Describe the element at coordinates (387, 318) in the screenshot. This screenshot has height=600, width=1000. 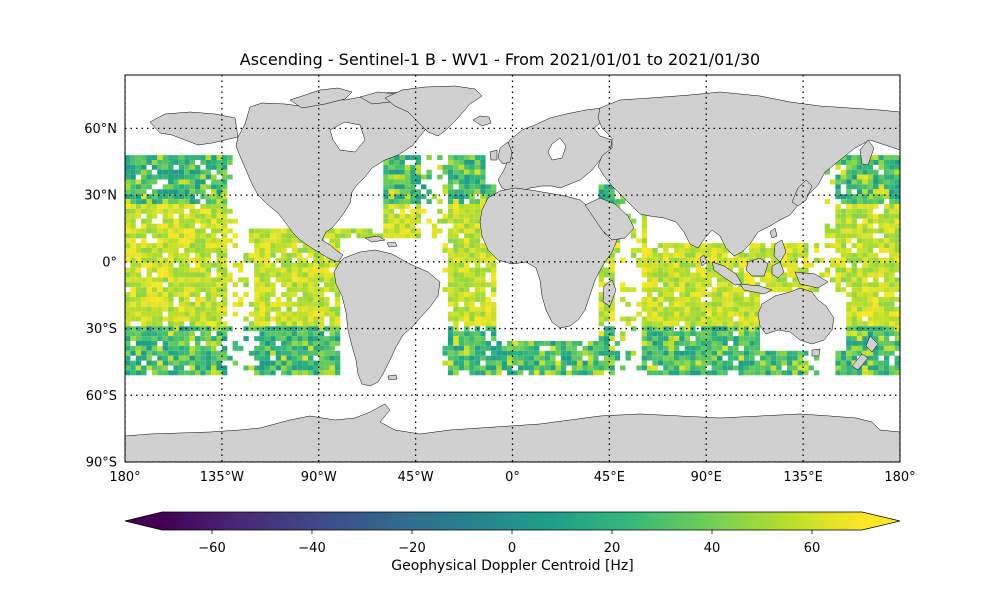
I see `land-south-america` at that location.